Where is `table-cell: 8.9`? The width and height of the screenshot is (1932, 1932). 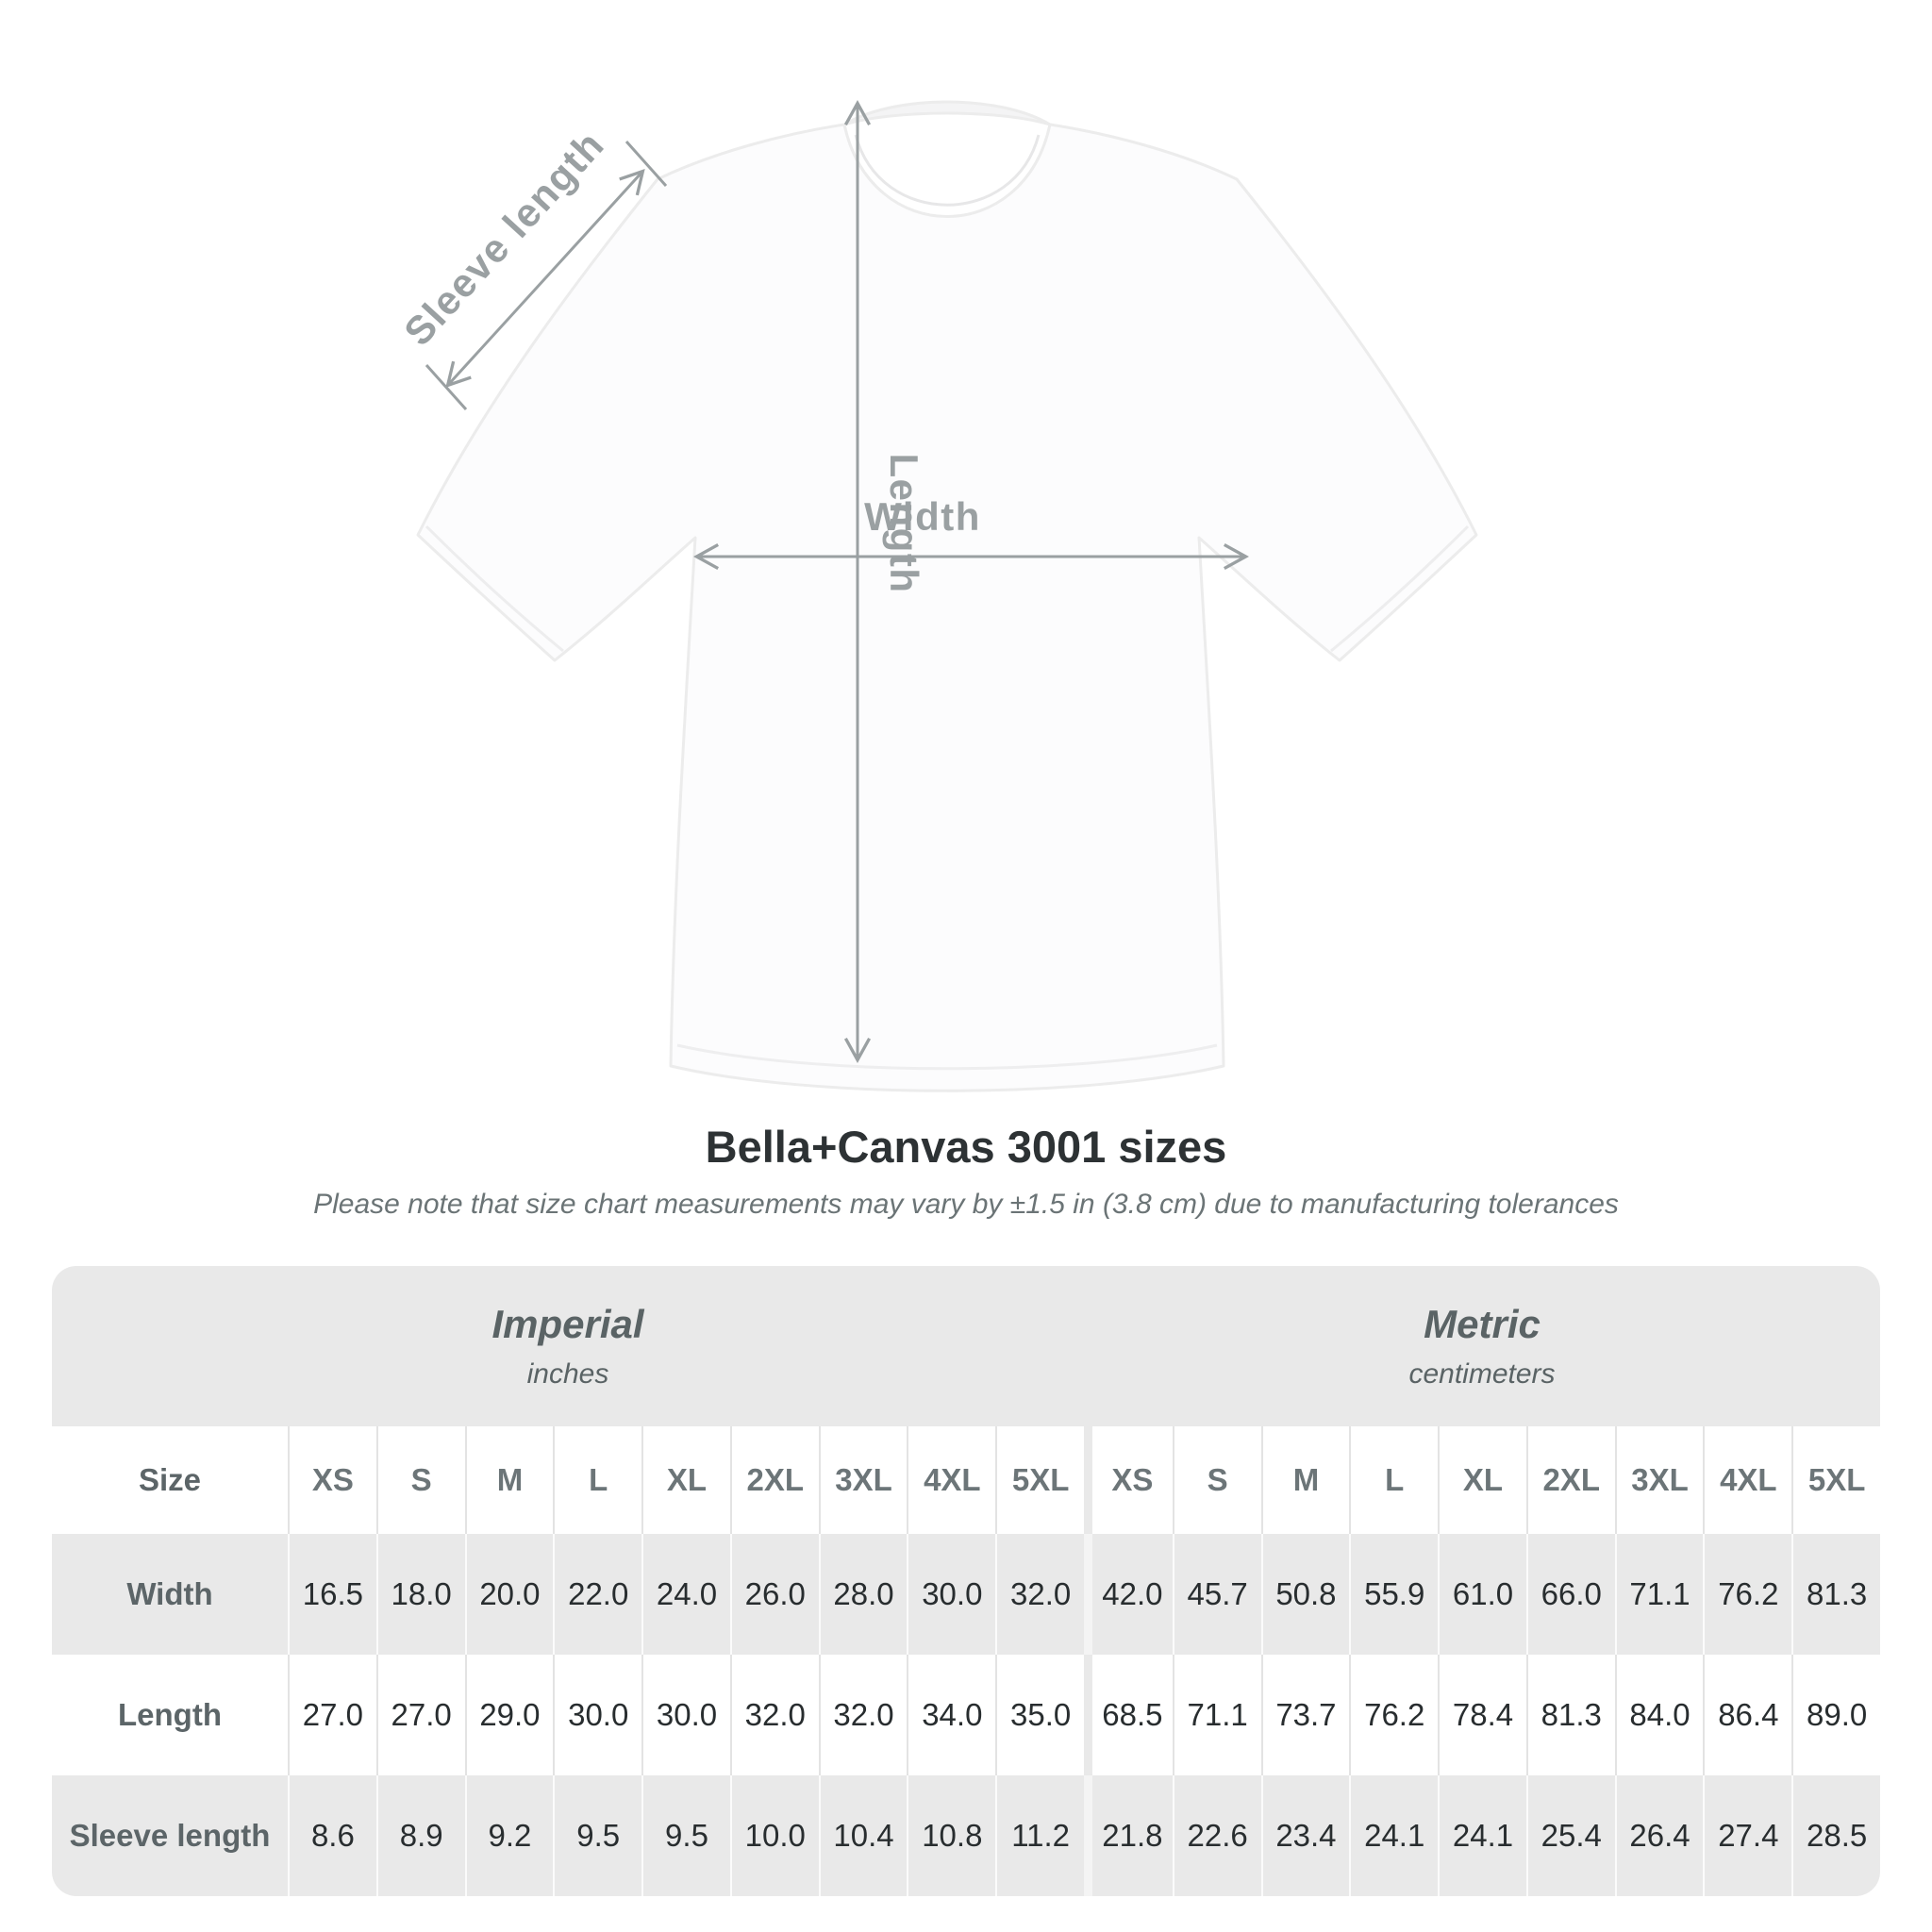
table-cell: 8.9 is located at coordinates (420, 1836).